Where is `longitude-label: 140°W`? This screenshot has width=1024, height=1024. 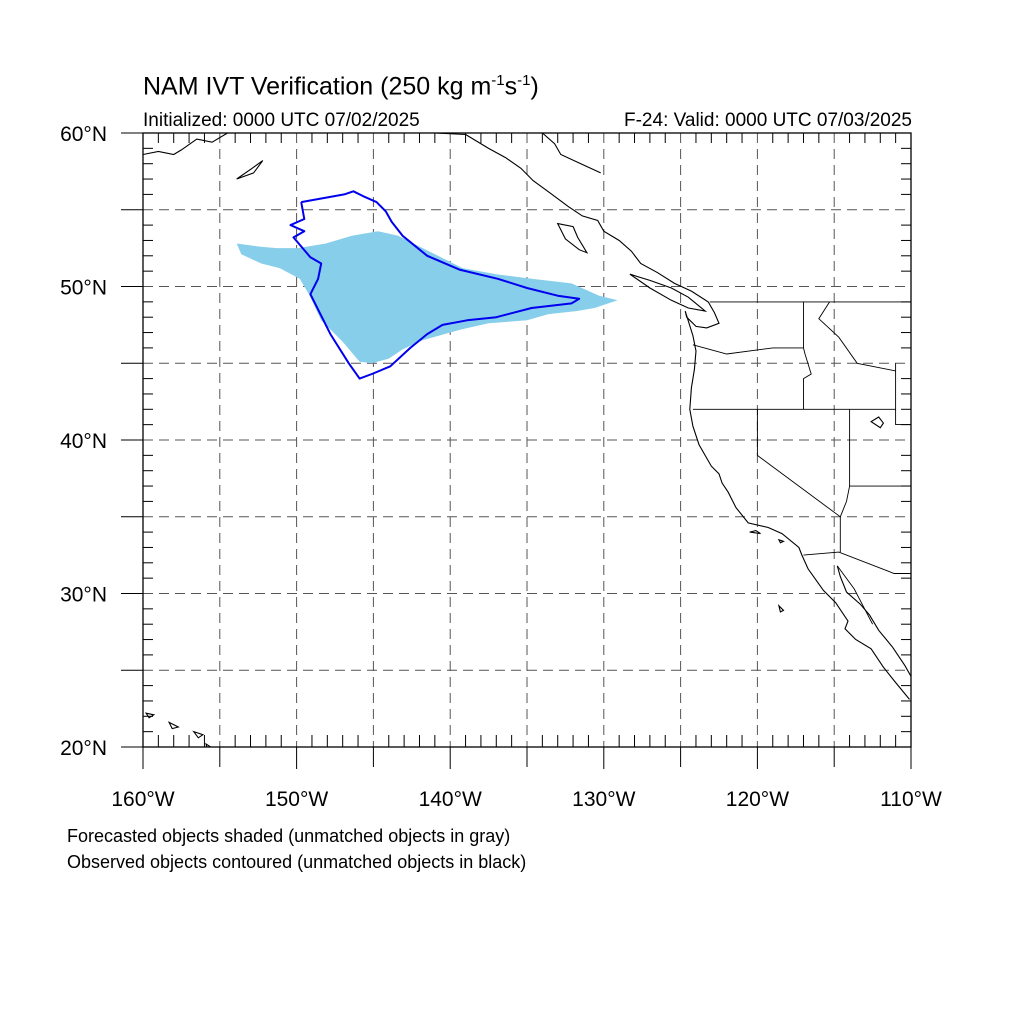 longitude-label: 140°W is located at coordinates (450, 799).